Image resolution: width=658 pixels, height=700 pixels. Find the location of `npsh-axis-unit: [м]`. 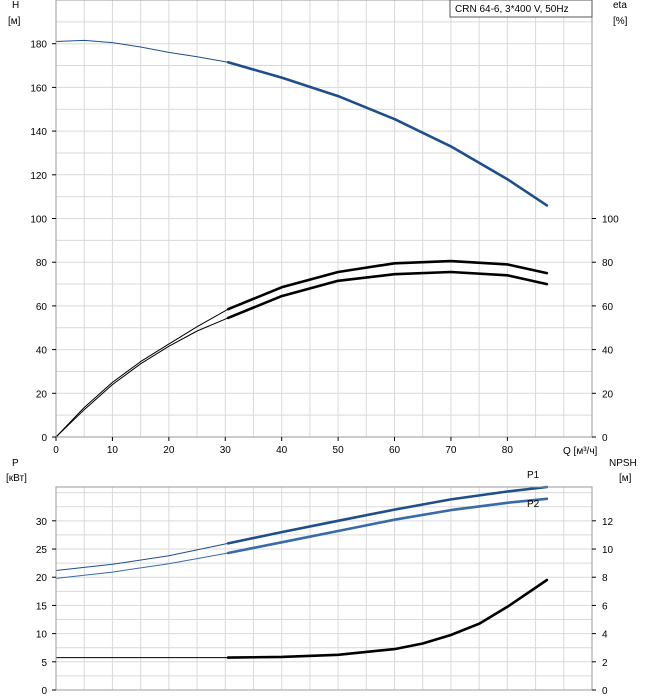

npsh-axis-unit: [м] is located at coordinates (625, 478).